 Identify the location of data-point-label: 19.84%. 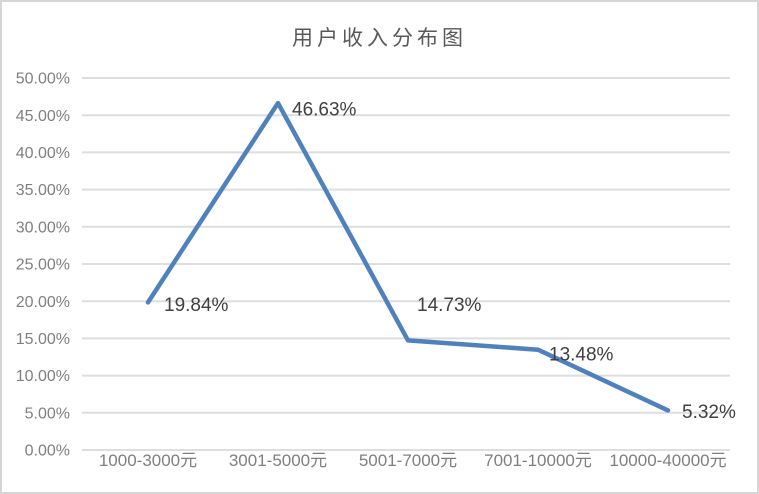
(196, 305).